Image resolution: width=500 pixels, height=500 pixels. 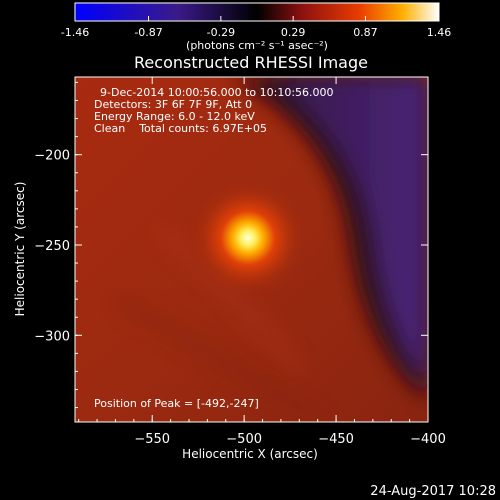 What do you see at coordinates (152, 439) in the screenshot?
I see `x-tick-label: −550` at bounding box center [152, 439].